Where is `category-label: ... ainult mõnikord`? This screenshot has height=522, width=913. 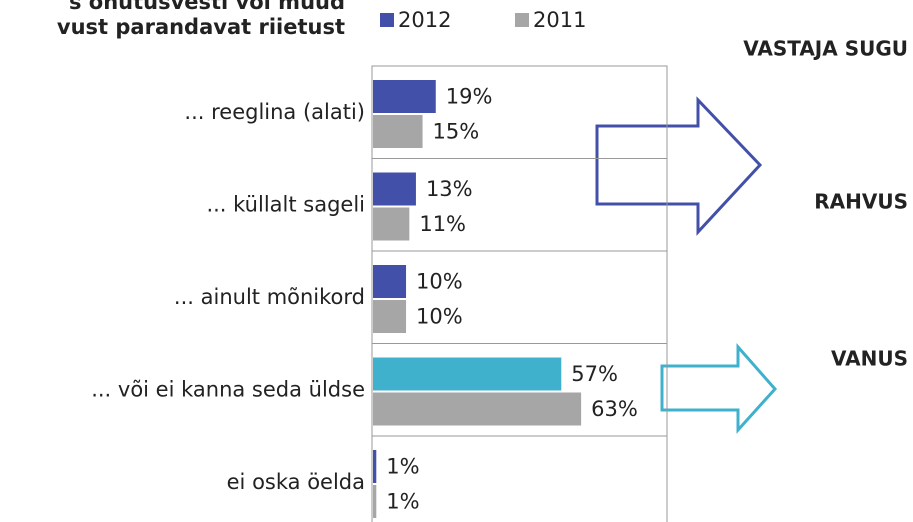 category-label: ... ainult mõnikord is located at coordinates (269, 297).